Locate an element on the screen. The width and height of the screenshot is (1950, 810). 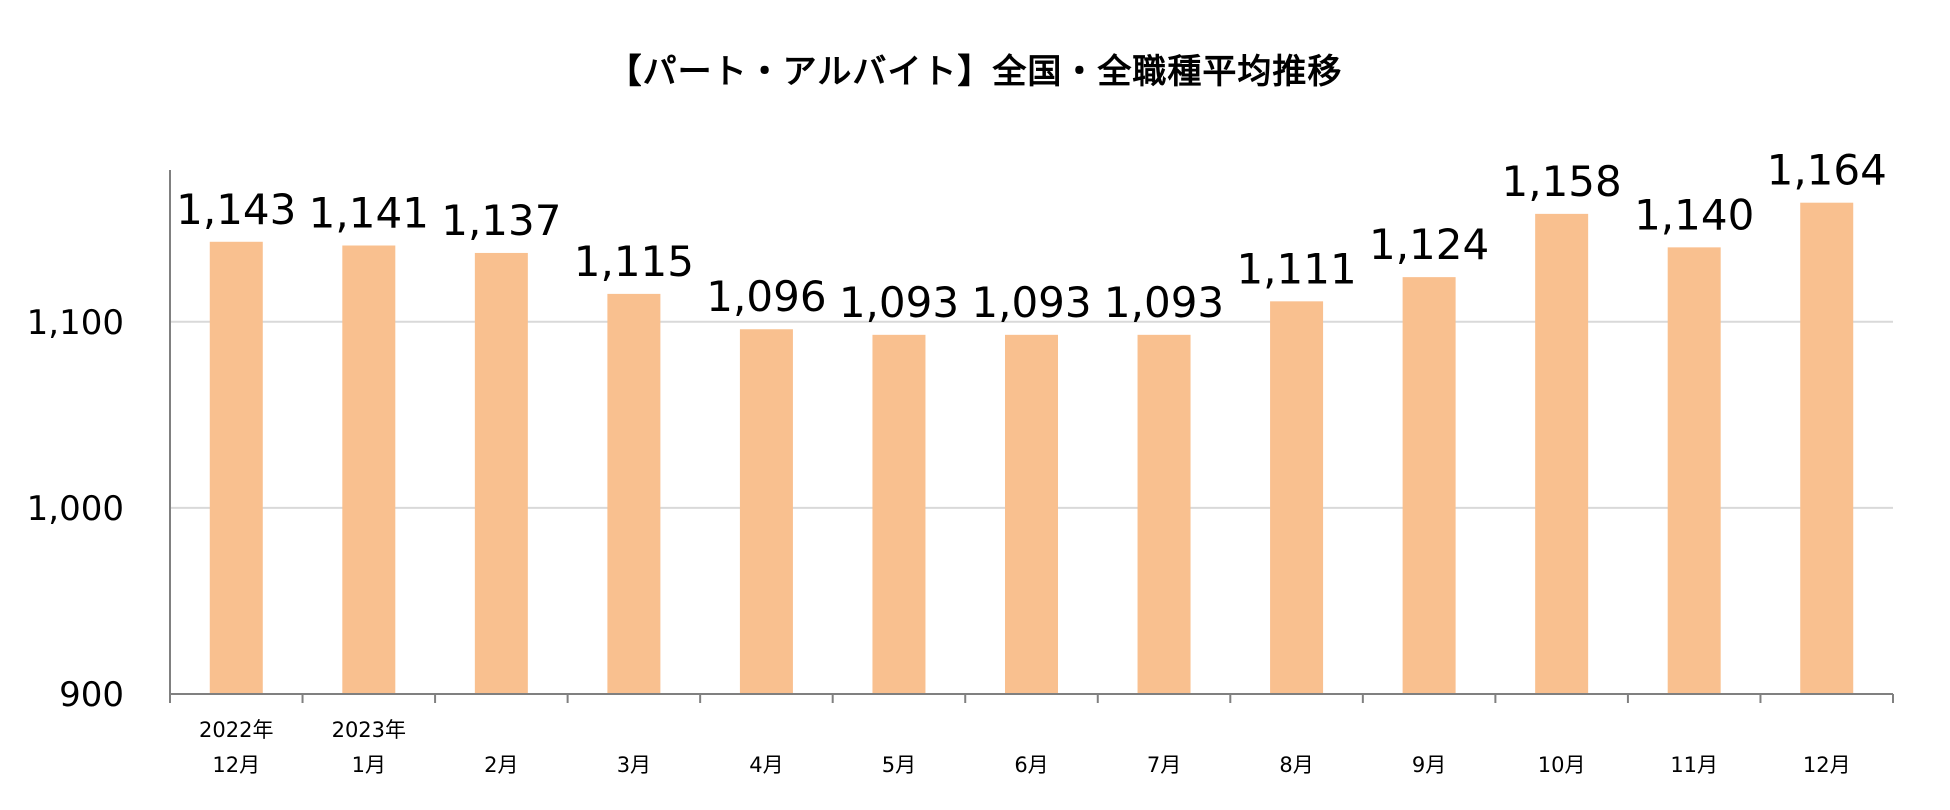
x-tick-label-month: 6月 is located at coordinates (1031, 765).